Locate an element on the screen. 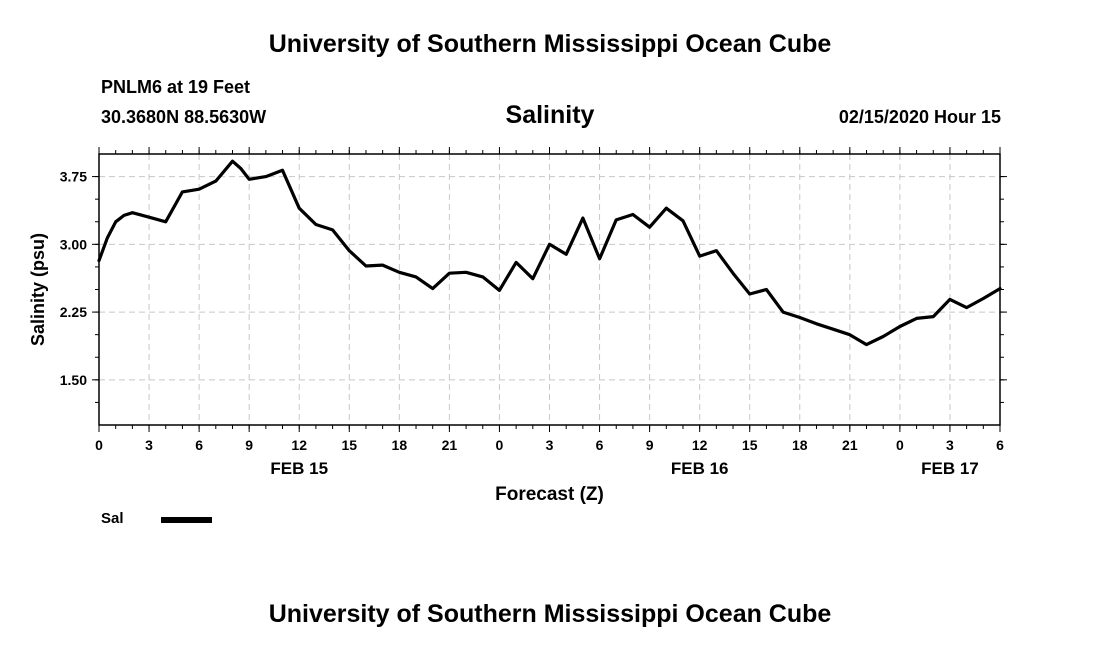 The height and width of the screenshot is (650, 1100). legend-swatch is located at coordinates (186, 520).